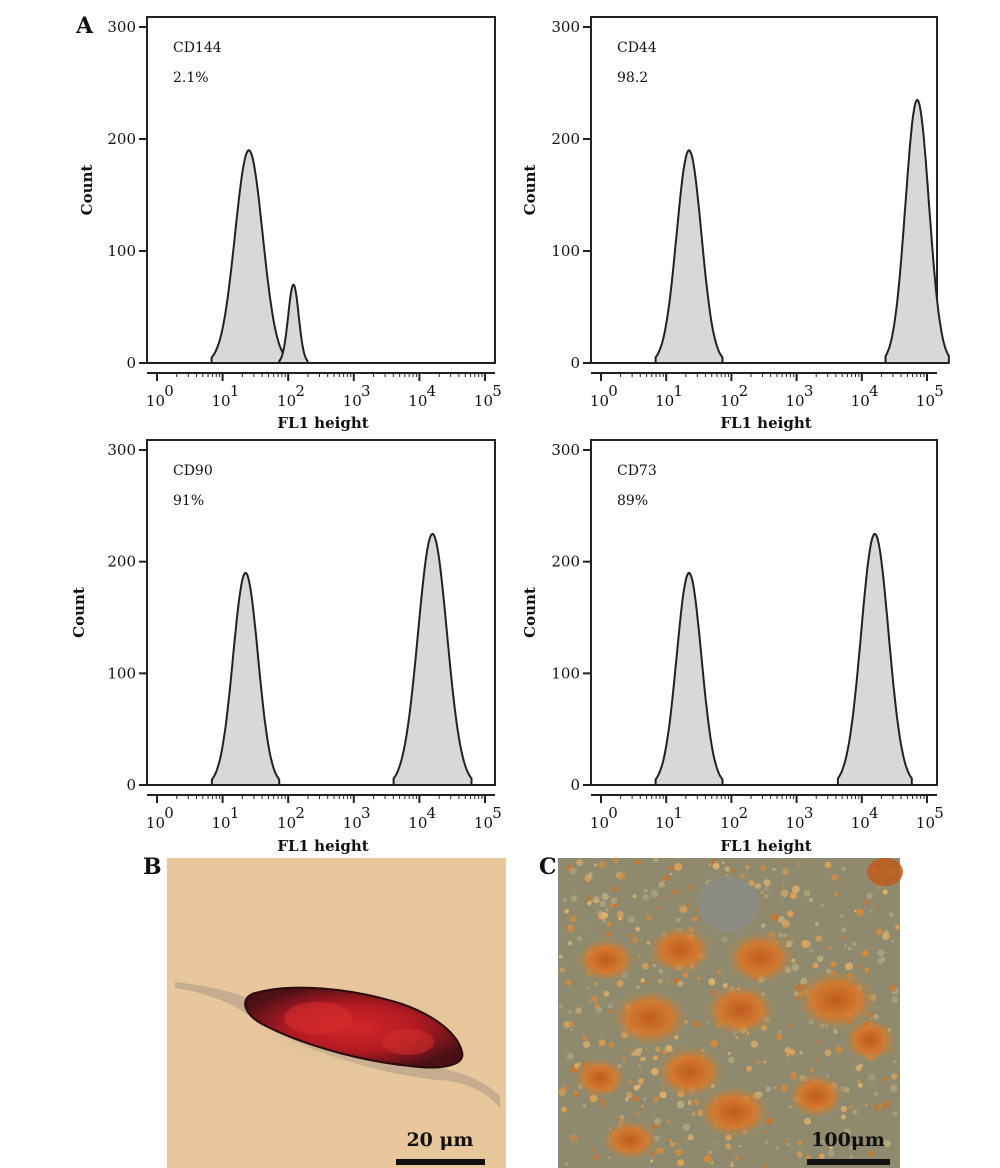 The image size is (1000, 1168). I want to click on marker-name: CD90, so click(193, 471).